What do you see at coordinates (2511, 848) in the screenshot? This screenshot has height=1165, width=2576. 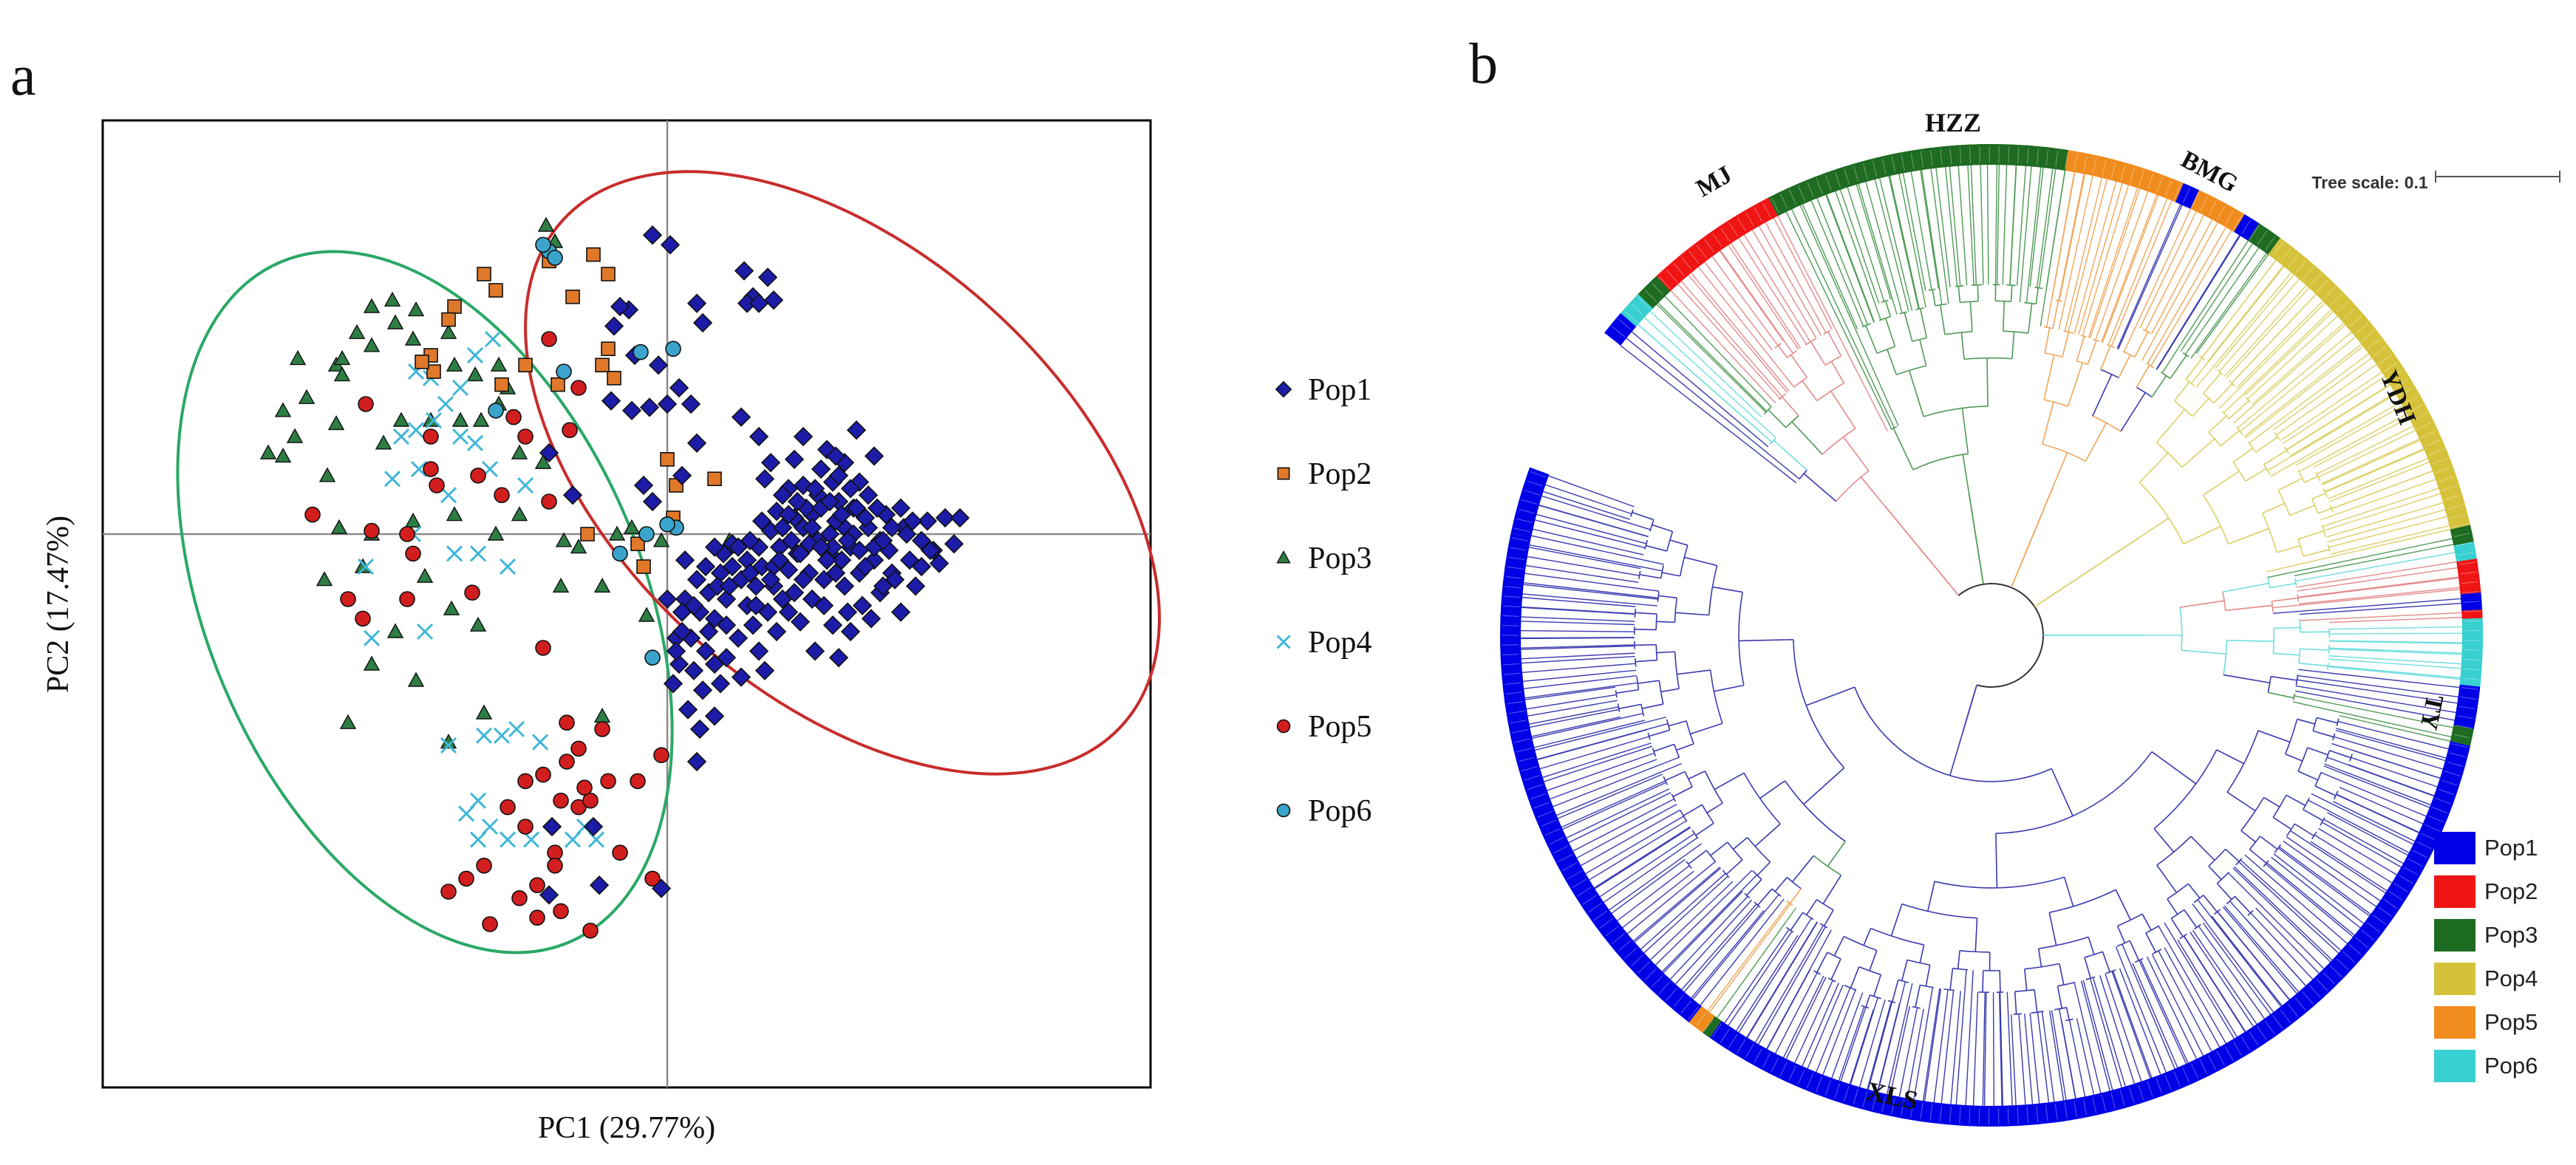 I see `tree-legend-label-pop1: Pop1` at bounding box center [2511, 848].